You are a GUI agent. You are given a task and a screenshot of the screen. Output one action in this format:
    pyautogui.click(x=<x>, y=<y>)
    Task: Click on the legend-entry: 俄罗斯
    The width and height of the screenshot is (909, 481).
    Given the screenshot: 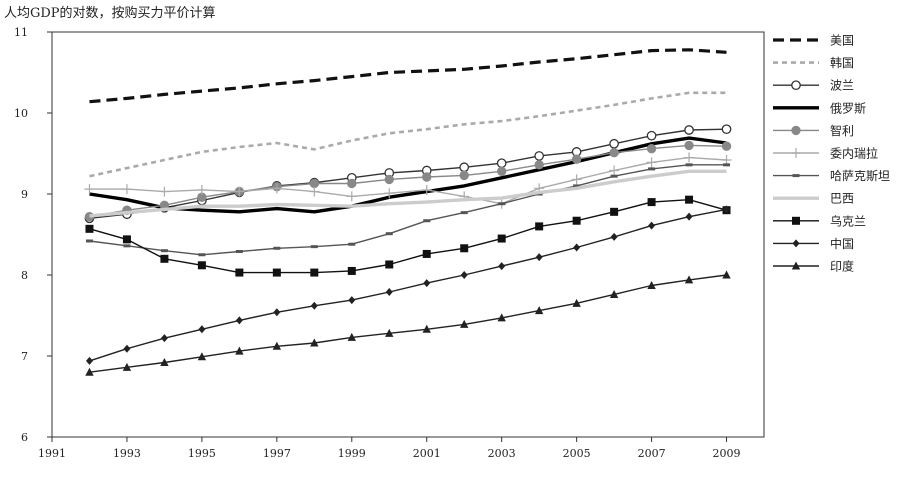 What is the action you would take?
    pyautogui.click(x=819, y=108)
    